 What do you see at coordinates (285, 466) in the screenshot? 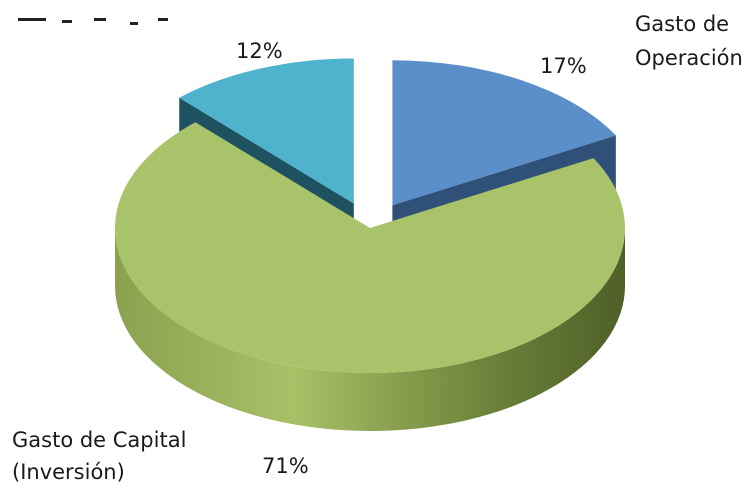
I see `slice-percent-label-capital: 71%` at bounding box center [285, 466].